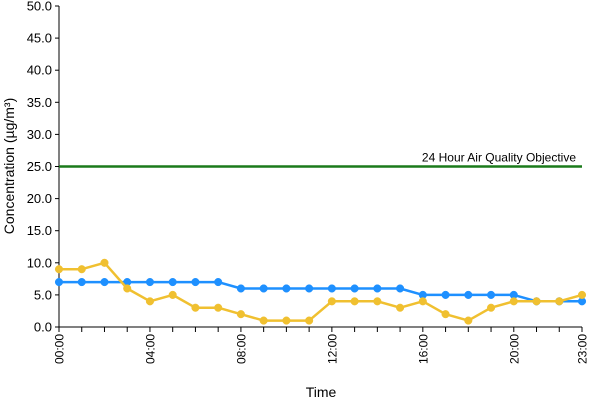 Image resolution: width=600 pixels, height=400 pixels. I want to click on x-tick-label: 00:00, so click(60, 349).